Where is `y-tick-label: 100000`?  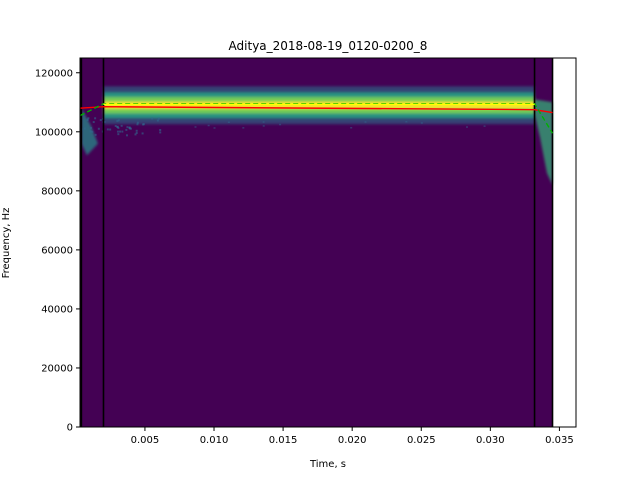 y-tick-label: 100000 is located at coordinates (54, 132).